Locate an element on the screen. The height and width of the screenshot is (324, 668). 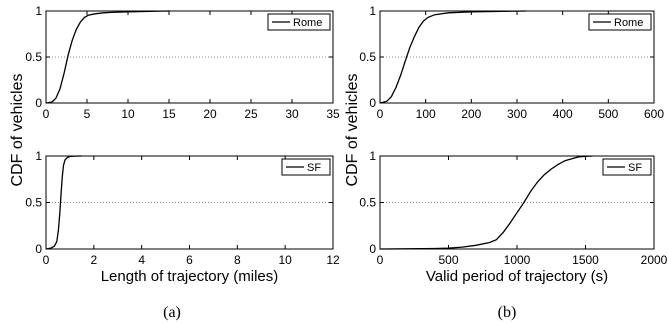
x-tick-label: 35 is located at coordinates (333, 114).